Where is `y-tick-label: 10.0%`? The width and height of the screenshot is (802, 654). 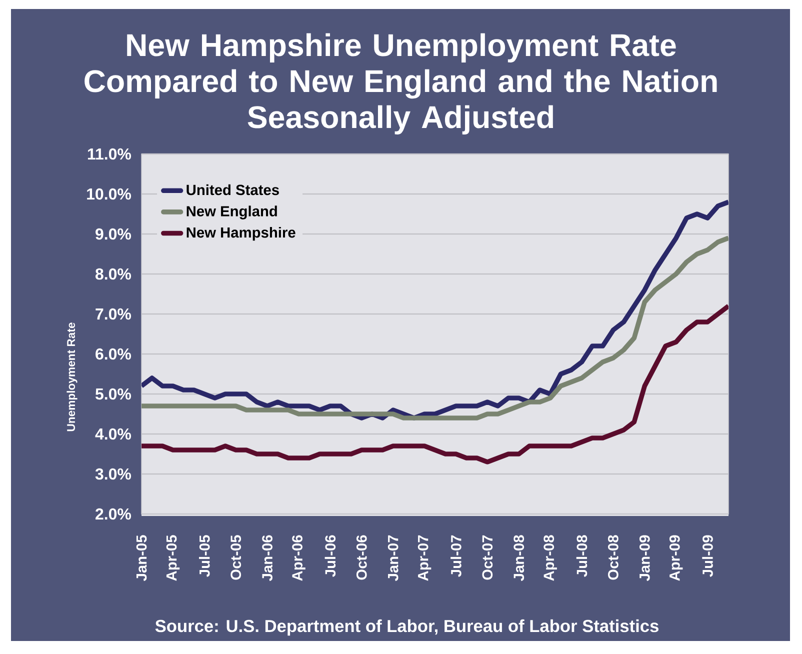
y-tick-label: 10.0% is located at coordinates (109, 194).